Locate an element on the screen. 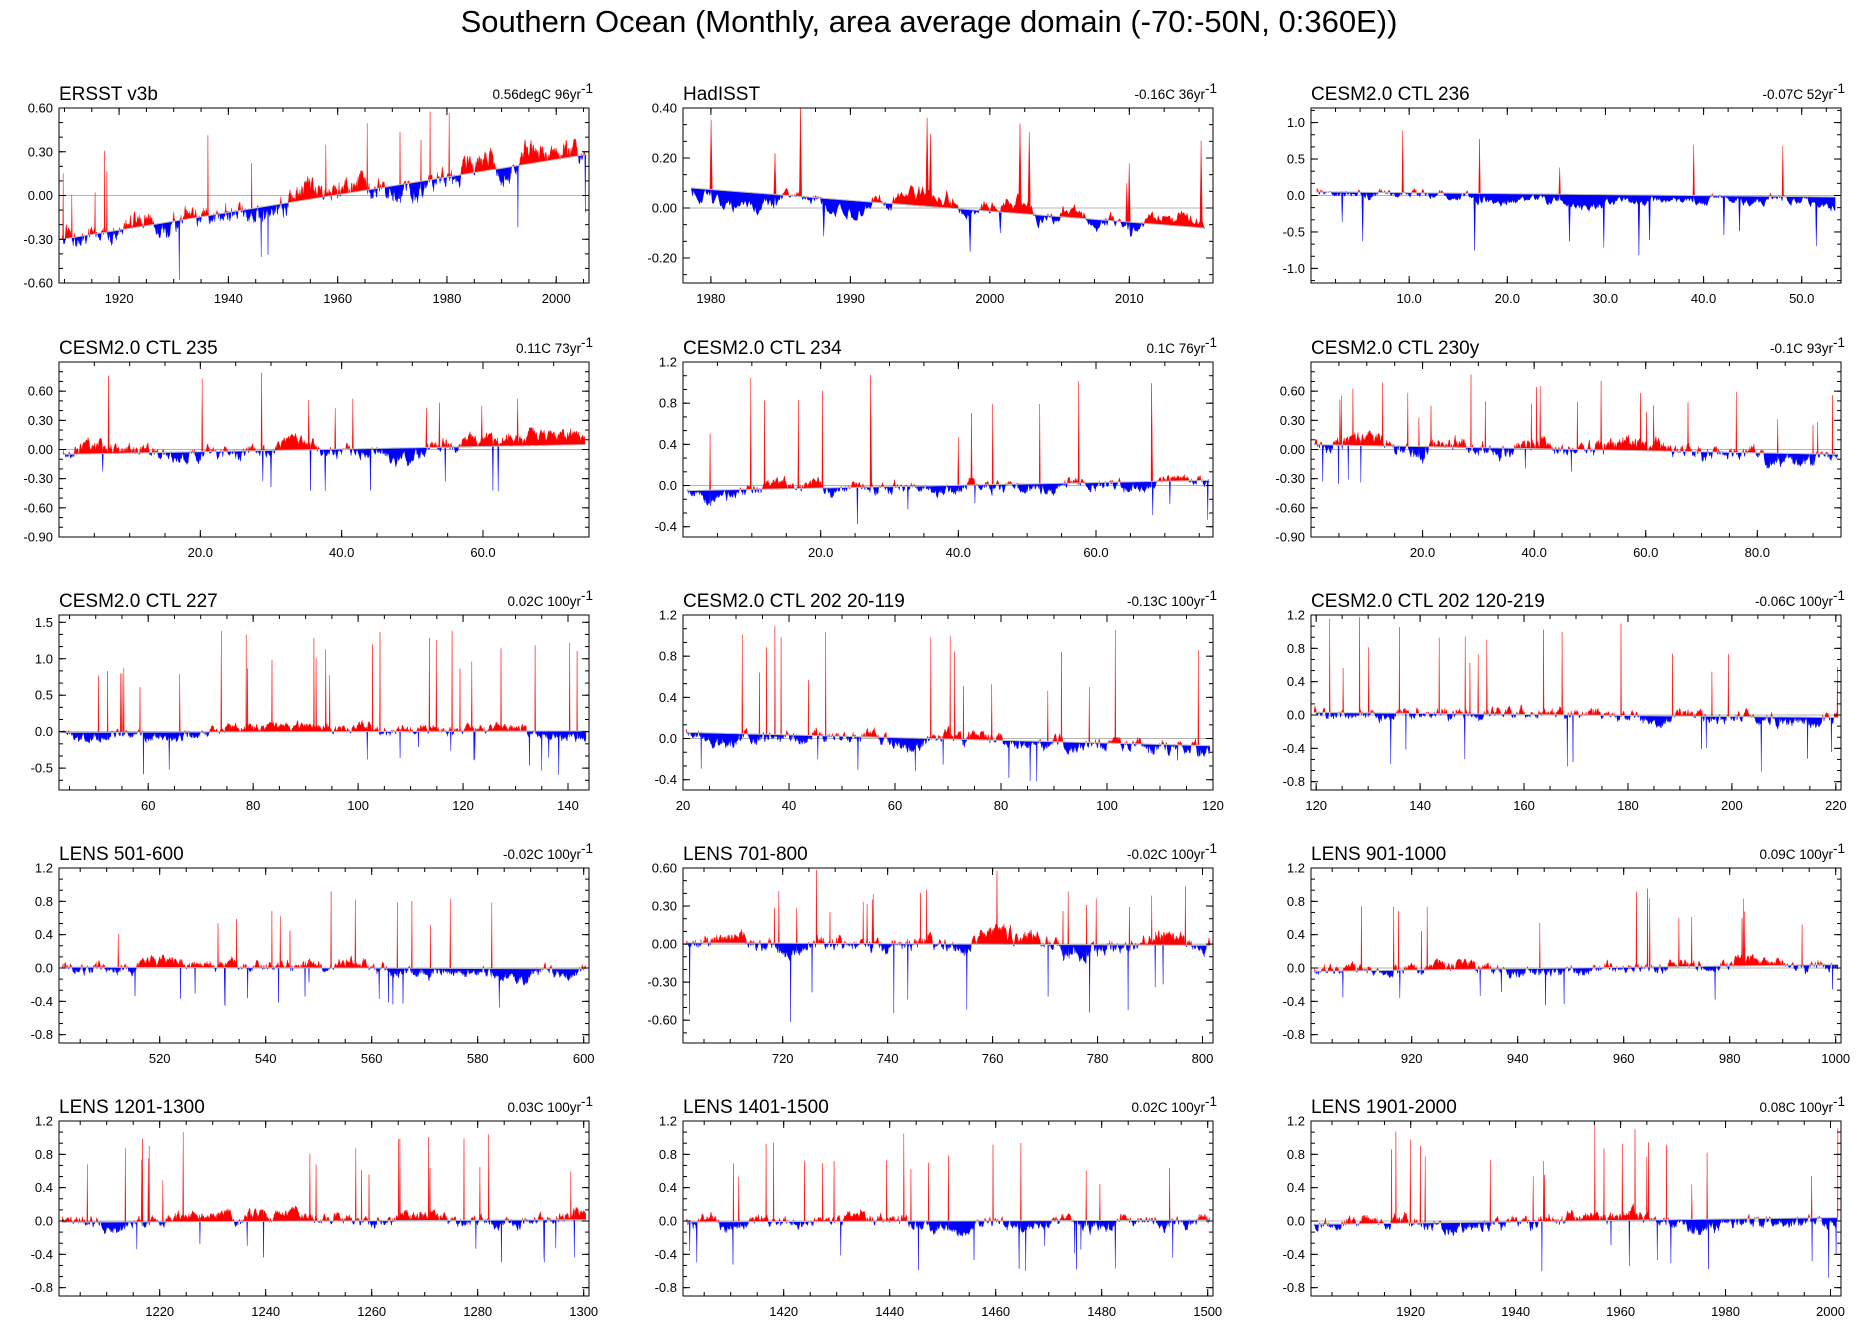  x-tick-label: 160 is located at coordinates (1524, 805).